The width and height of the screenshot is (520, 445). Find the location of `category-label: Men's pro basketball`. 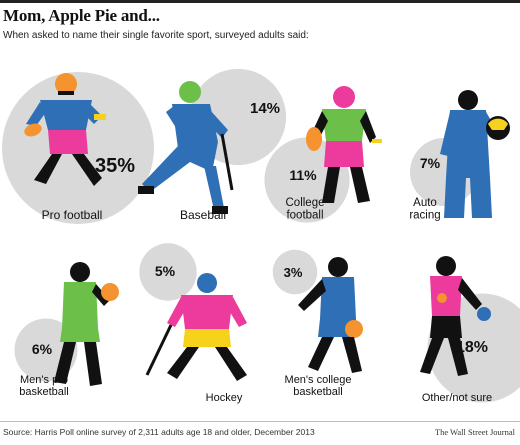

category-label: Men's pro basketball is located at coordinates (44, 386).